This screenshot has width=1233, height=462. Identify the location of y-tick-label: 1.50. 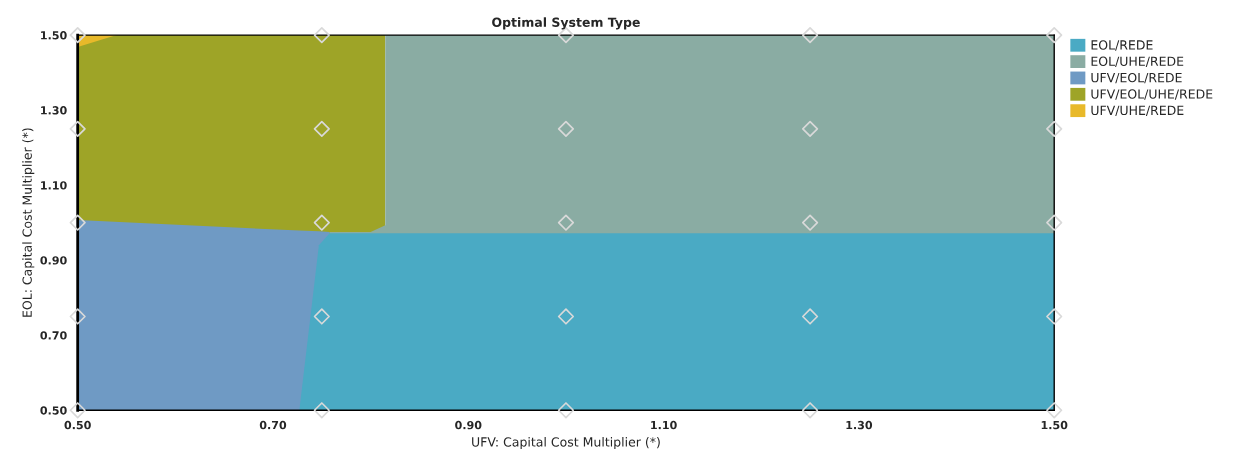
(54, 35).